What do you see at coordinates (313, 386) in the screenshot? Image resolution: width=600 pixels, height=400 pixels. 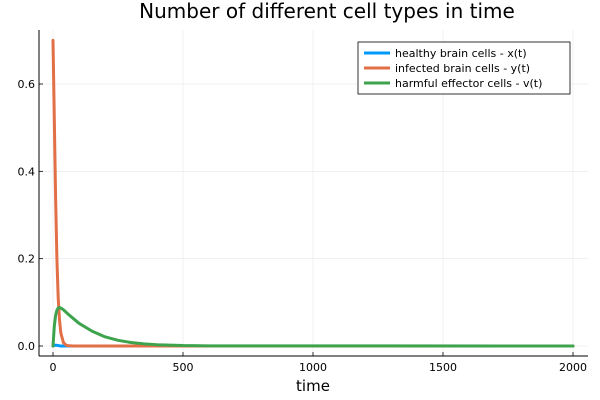 I see `x-axis-label: time` at bounding box center [313, 386].